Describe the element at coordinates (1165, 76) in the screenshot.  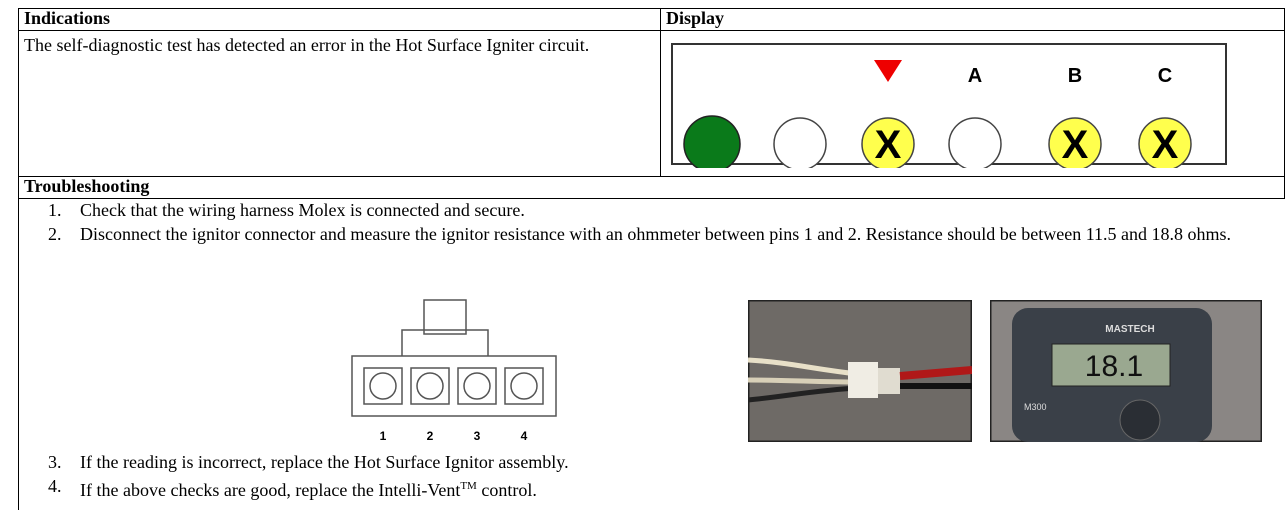
I see `display-label: C` at that location.